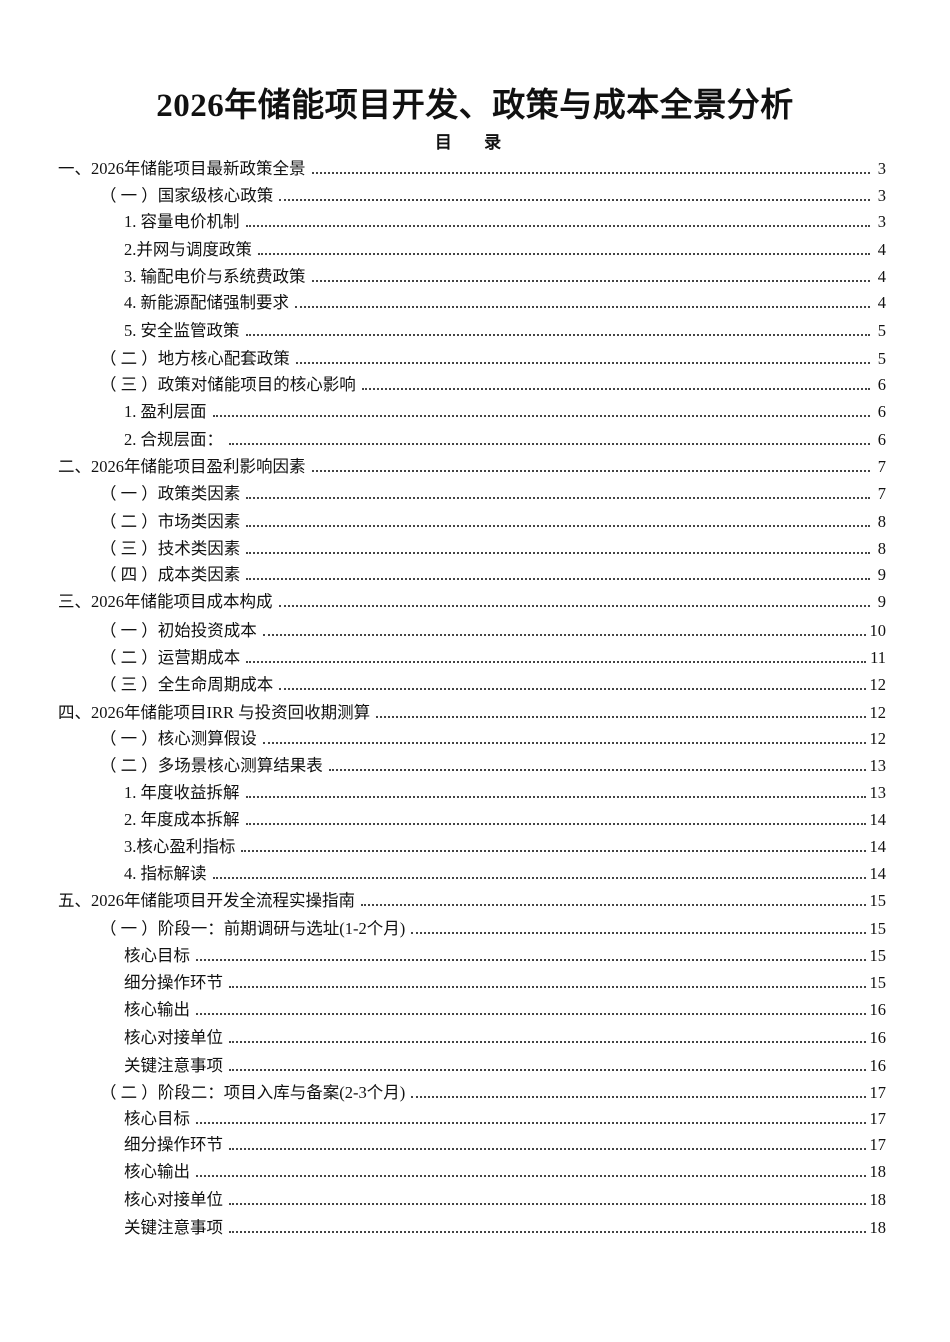 The width and height of the screenshot is (950, 1342). Describe the element at coordinates (493, 547) in the screenshot. I see `toc-entry: （ 三 ）技术类因素 8` at that location.